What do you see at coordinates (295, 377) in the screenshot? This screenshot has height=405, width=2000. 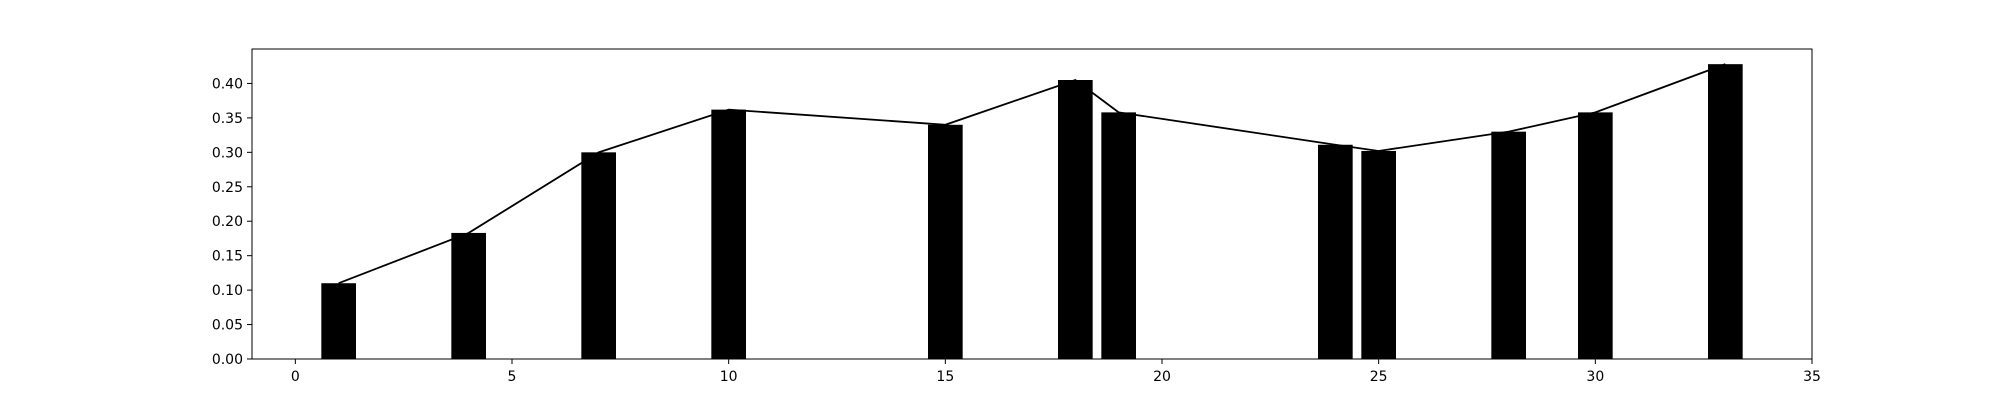 I see `x-tick-label: 0` at bounding box center [295, 377].